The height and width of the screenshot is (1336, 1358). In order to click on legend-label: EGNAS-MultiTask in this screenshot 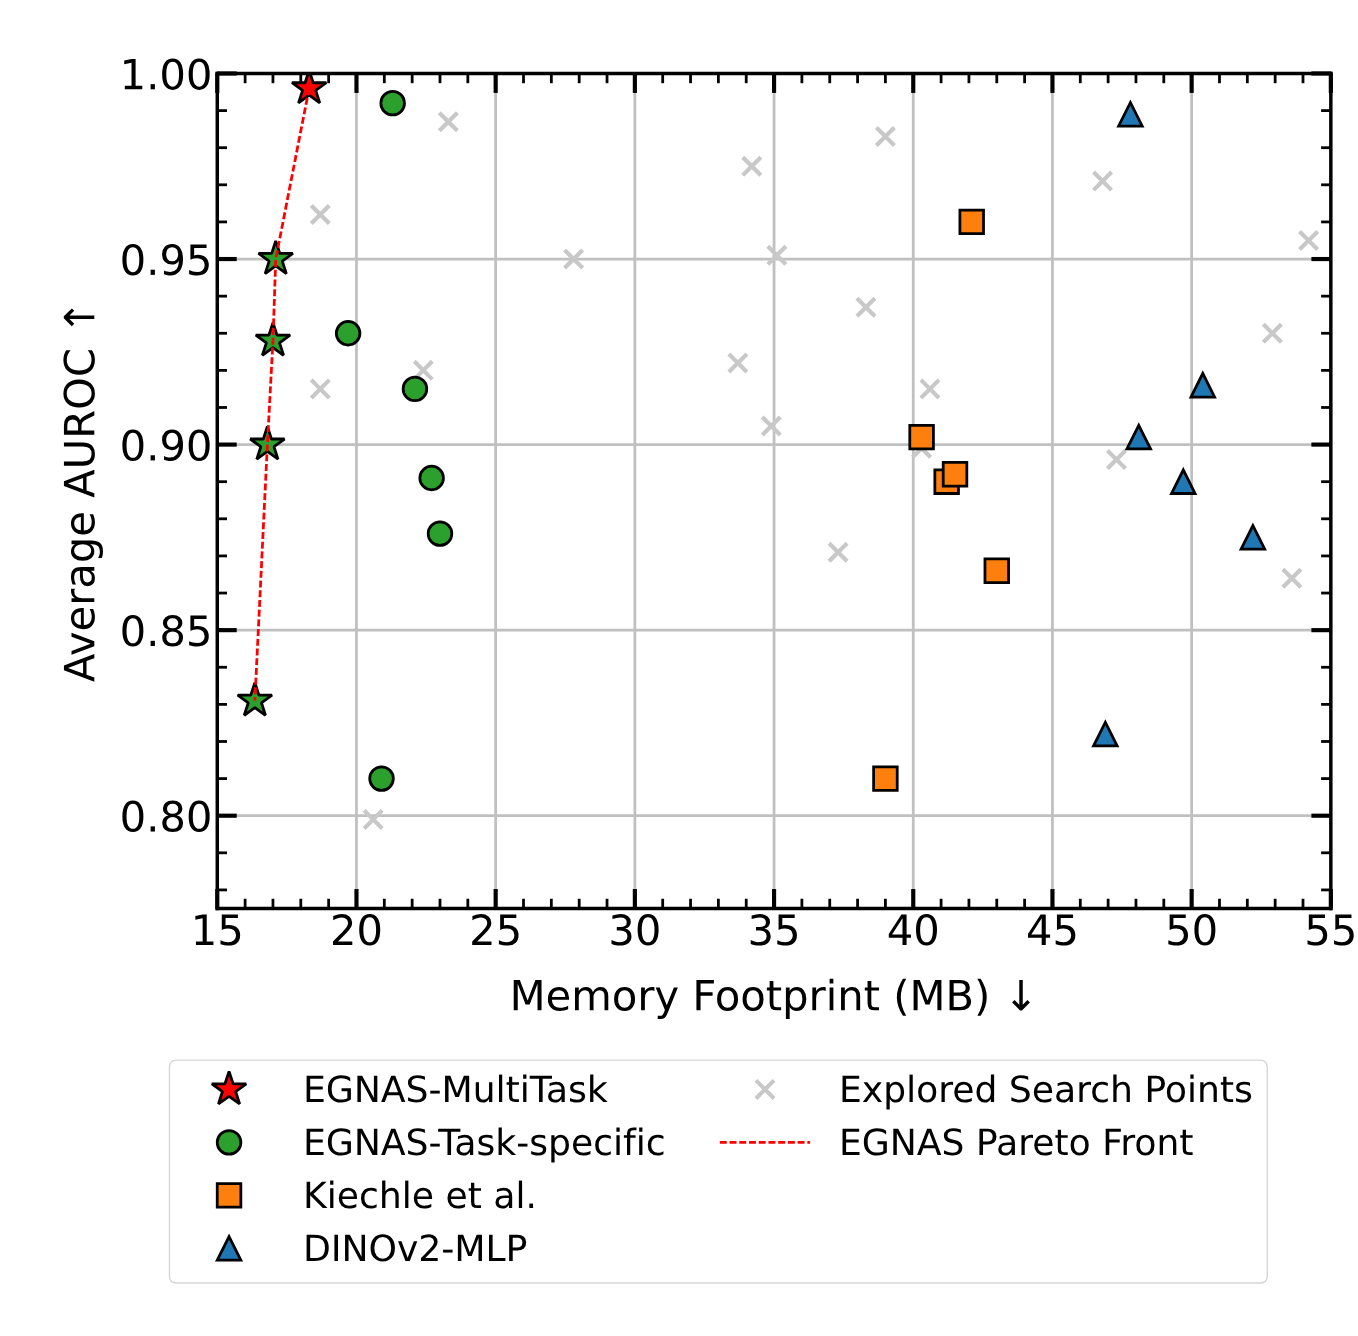, I will do `click(457, 1088)`.